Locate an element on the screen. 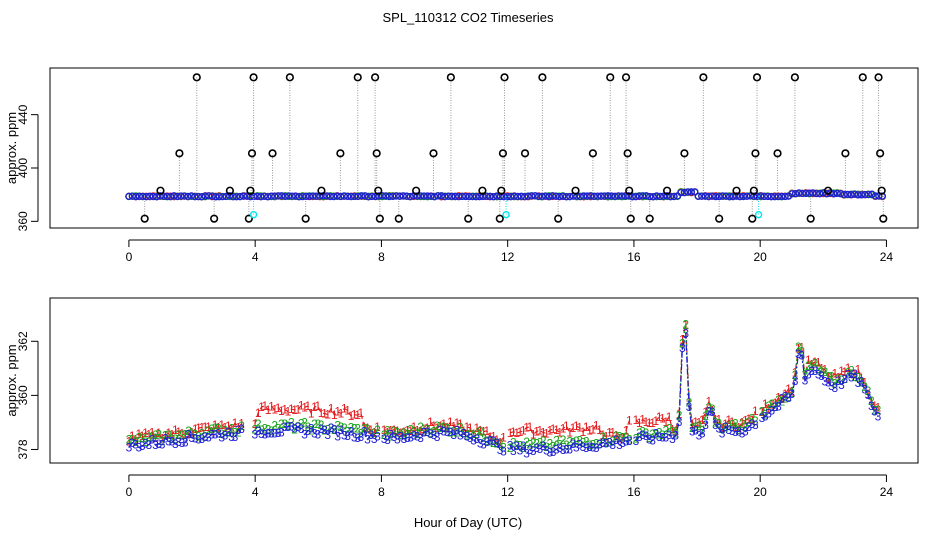  x-tick-label-2-0: 0 is located at coordinates (129, 492).